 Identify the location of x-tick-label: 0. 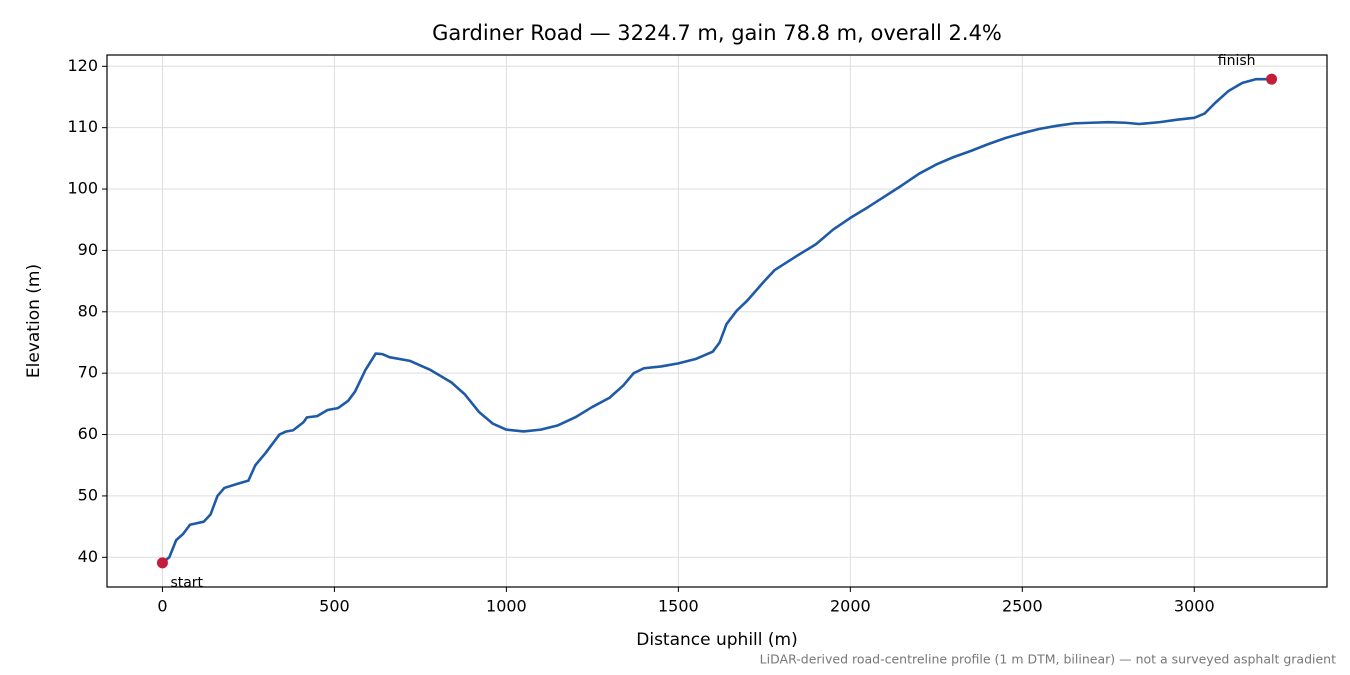
(162, 606).